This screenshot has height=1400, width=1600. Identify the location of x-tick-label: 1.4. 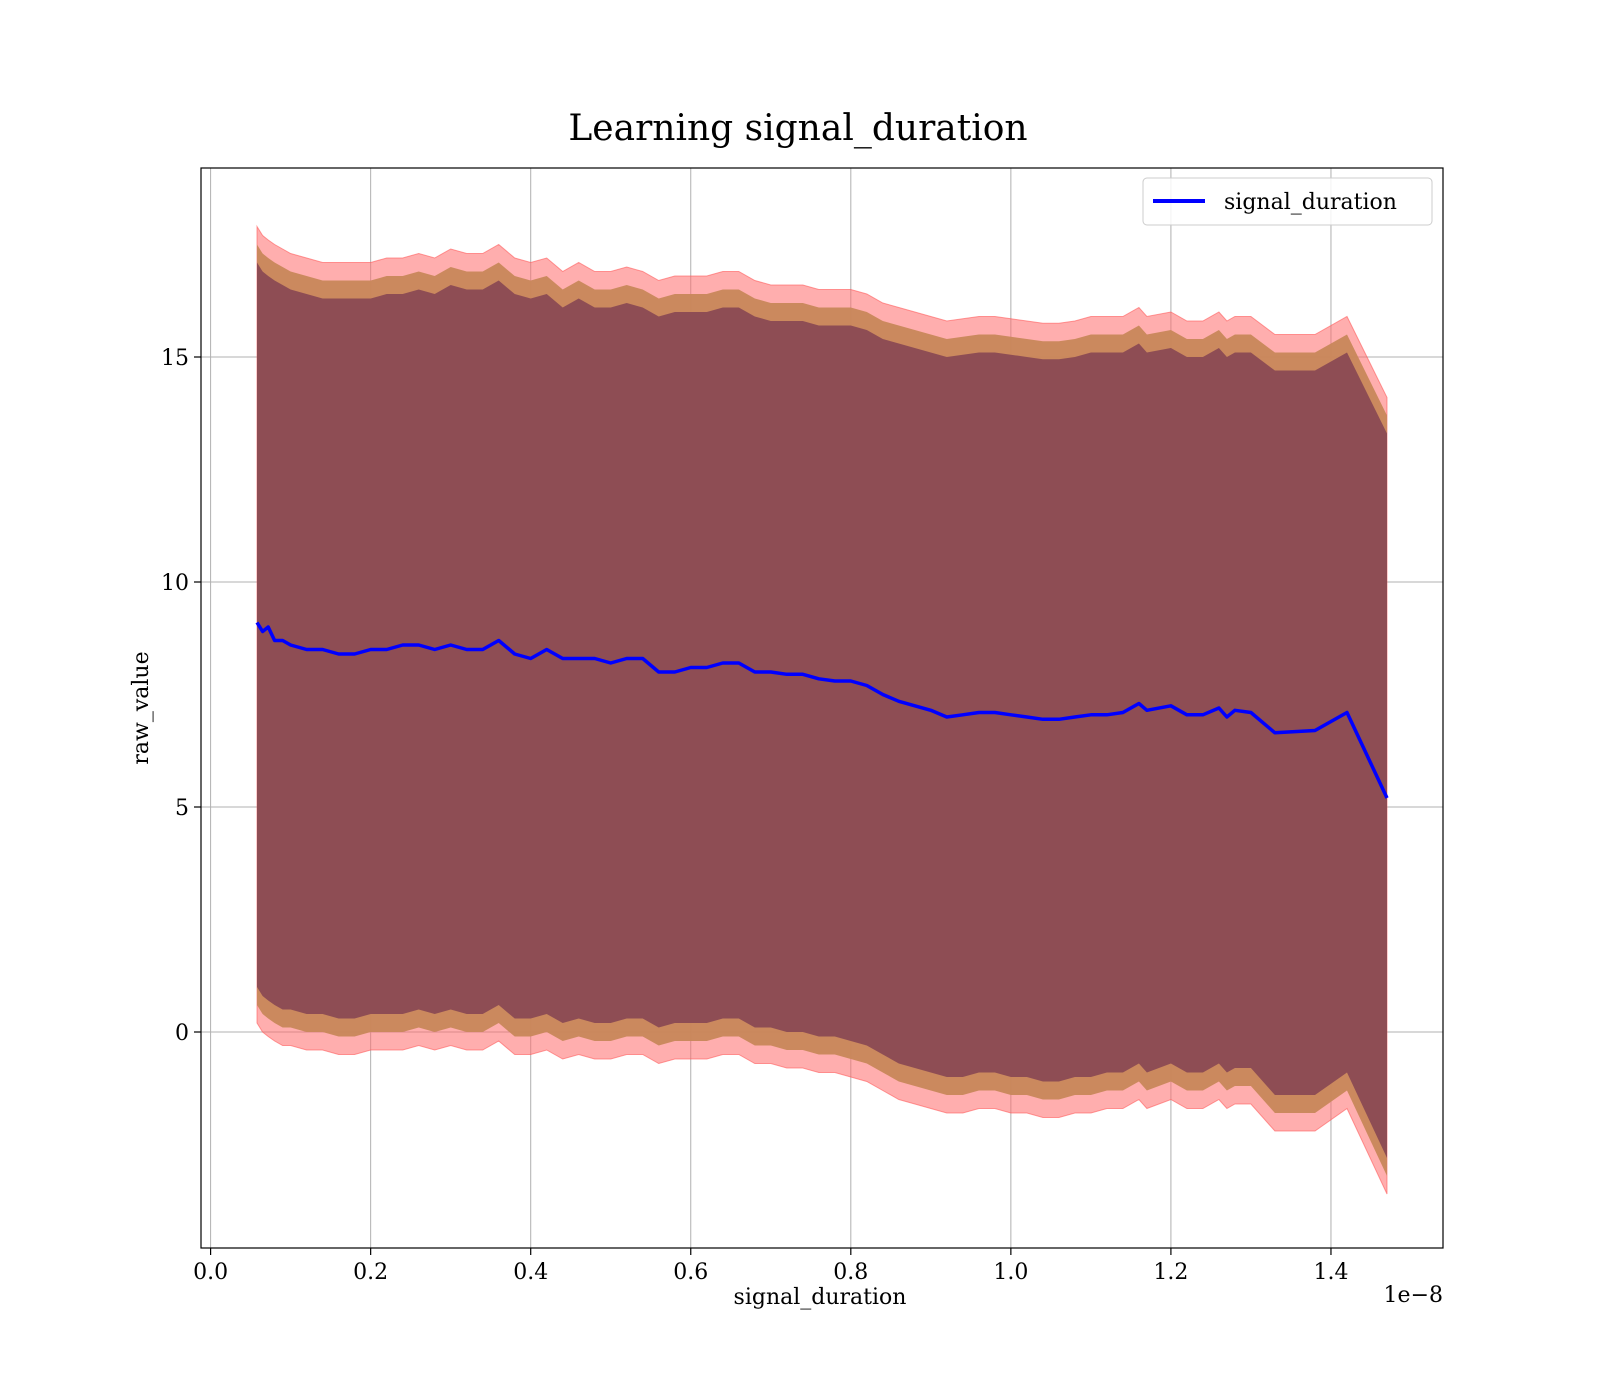
(1330, 1272).